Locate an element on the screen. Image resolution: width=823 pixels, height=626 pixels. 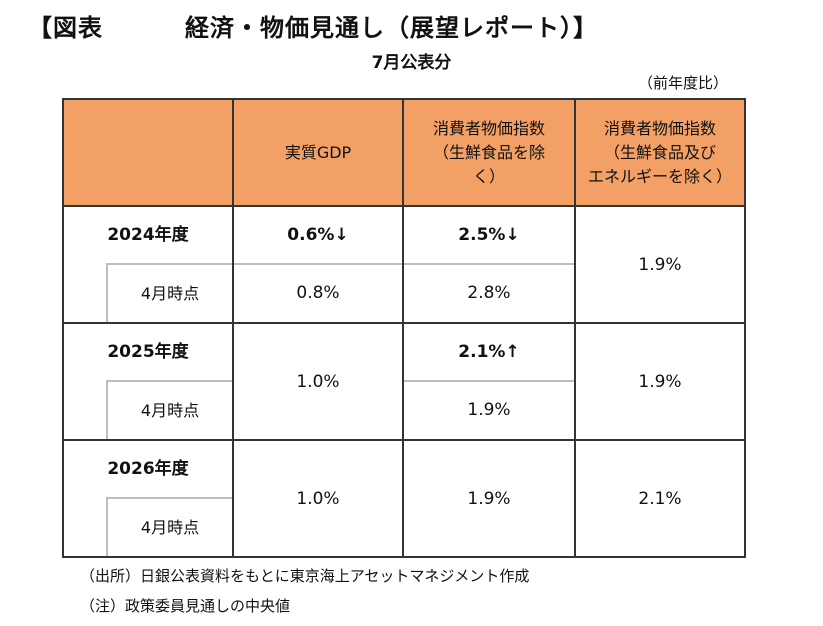
gdp-2025: 1.0% is located at coordinates (318, 381).